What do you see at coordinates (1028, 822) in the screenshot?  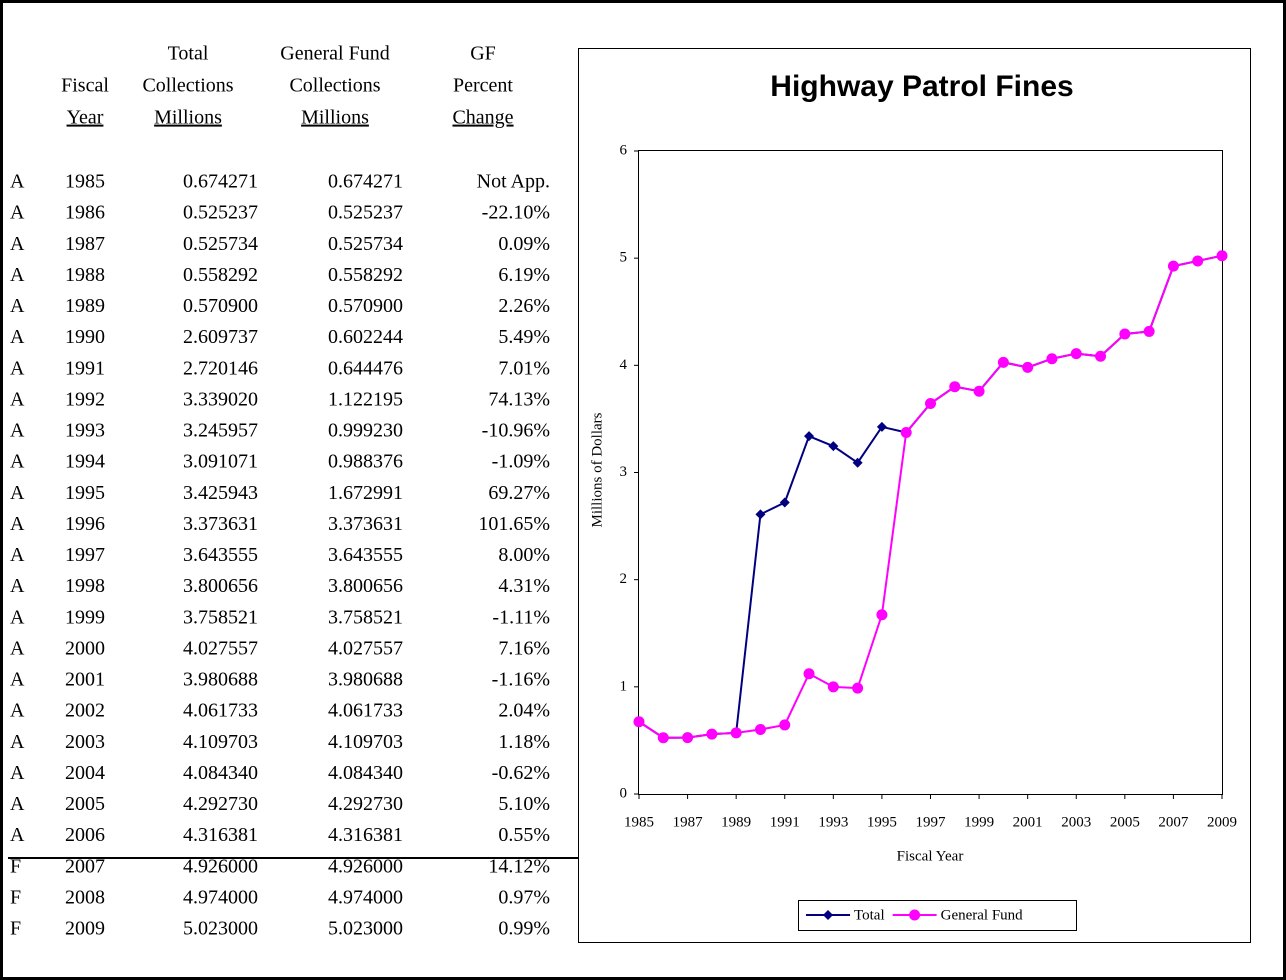 I see `x-tick-label: 2001` at bounding box center [1028, 822].